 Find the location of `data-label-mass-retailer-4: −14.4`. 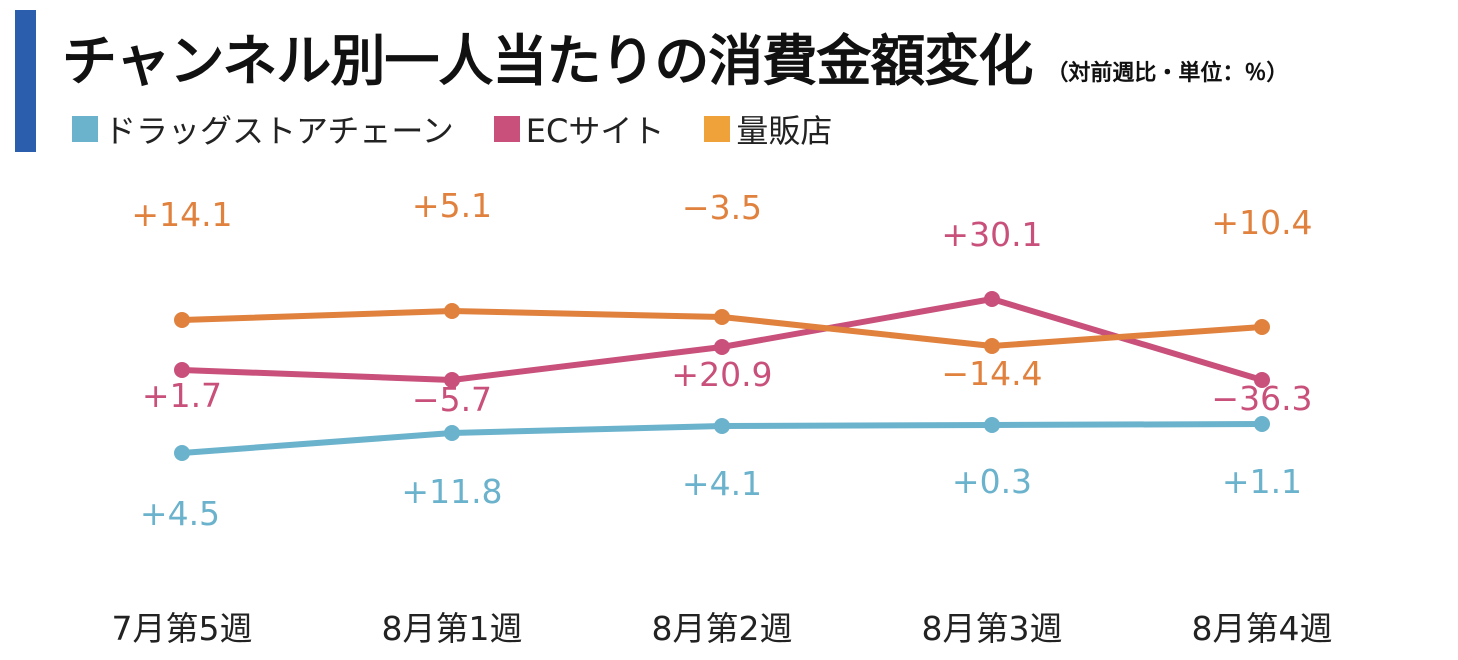

data-label-mass-retailer-4: −14.4 is located at coordinates (991, 373).